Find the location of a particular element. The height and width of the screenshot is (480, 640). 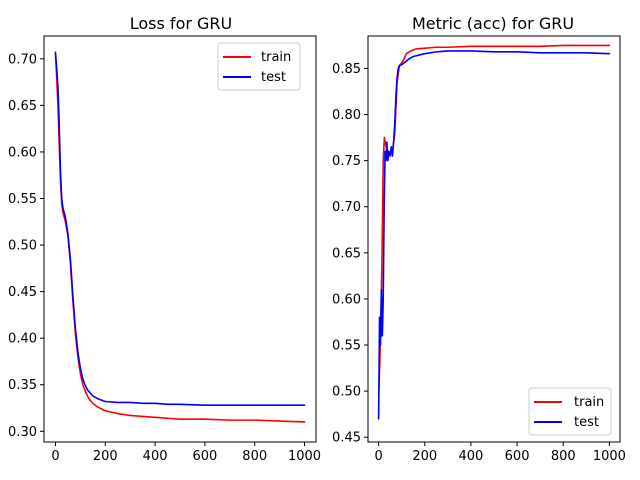

metric-xtick-label-600: 600 is located at coordinates (517, 456).